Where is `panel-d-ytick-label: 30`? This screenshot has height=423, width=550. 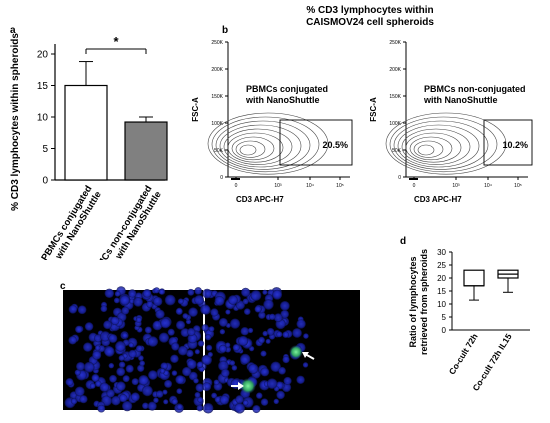
panel-d-ytick-label: 30 is located at coordinates (441, 252).